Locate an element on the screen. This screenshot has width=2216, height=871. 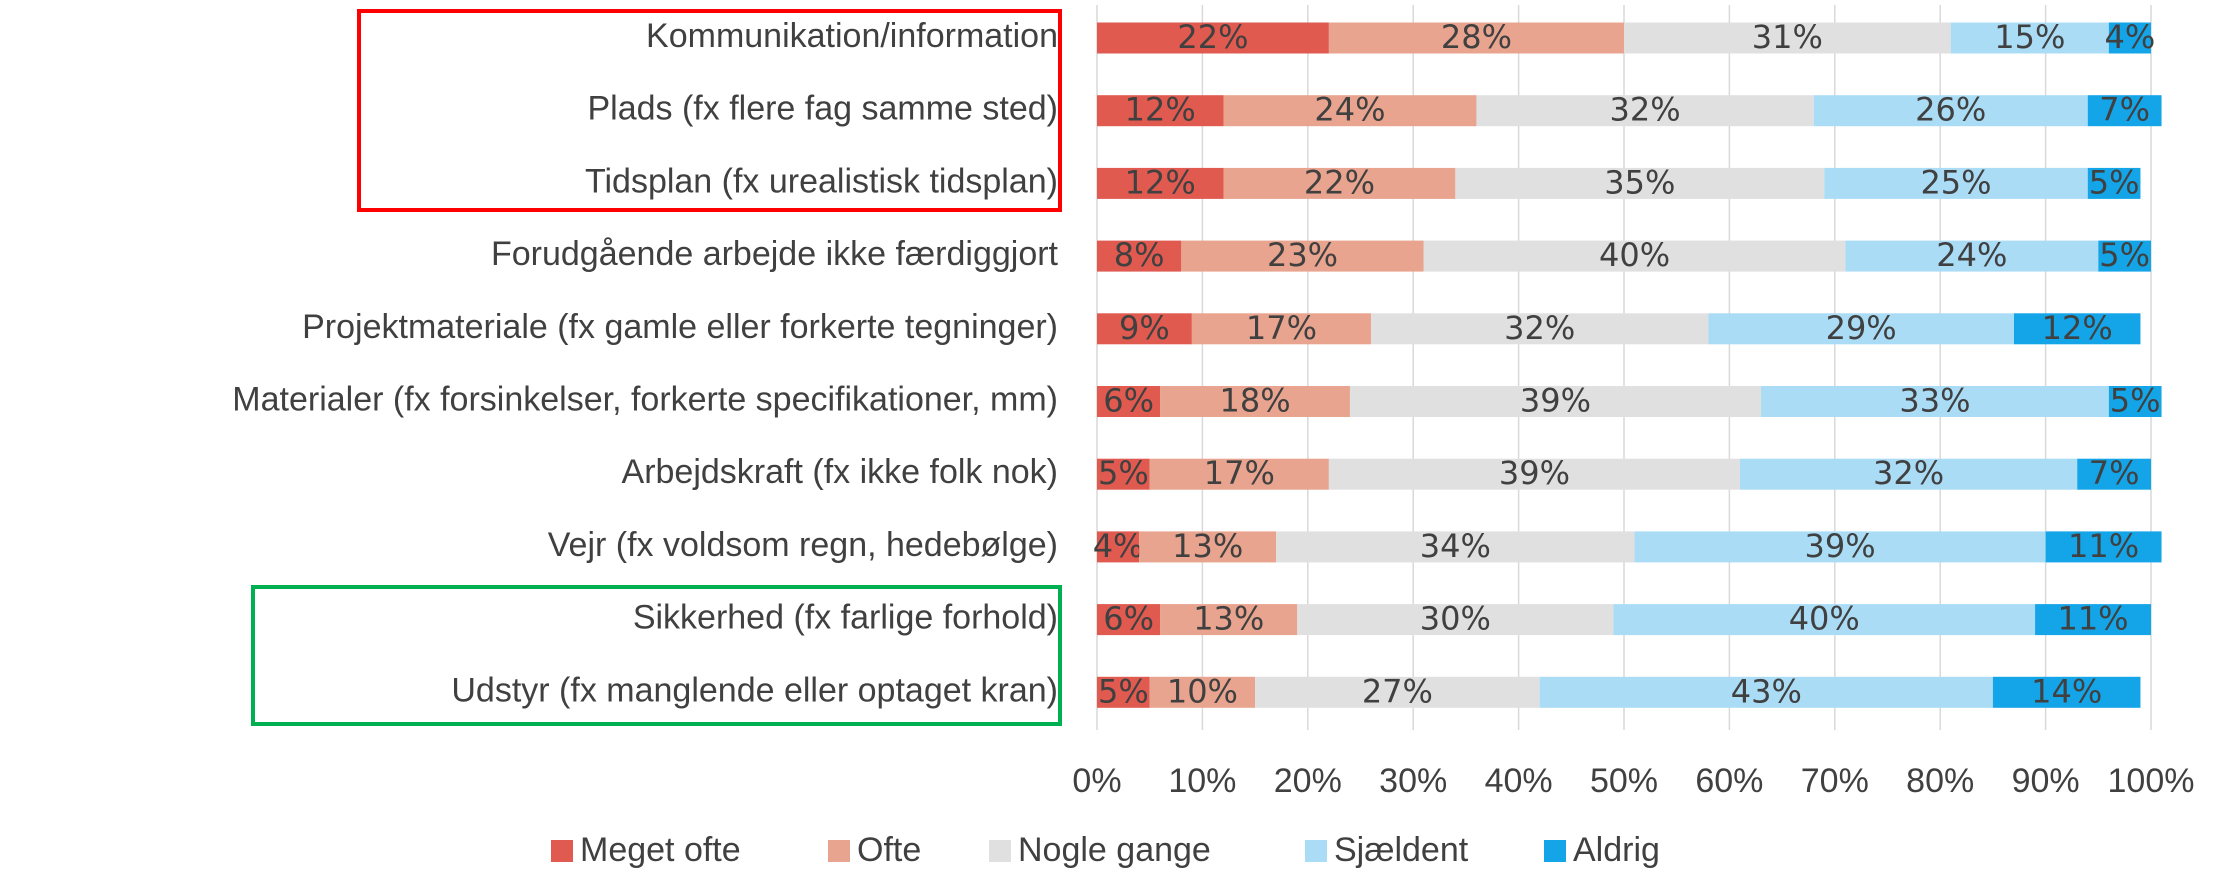
data-label: 9% is located at coordinates (1144, 328).